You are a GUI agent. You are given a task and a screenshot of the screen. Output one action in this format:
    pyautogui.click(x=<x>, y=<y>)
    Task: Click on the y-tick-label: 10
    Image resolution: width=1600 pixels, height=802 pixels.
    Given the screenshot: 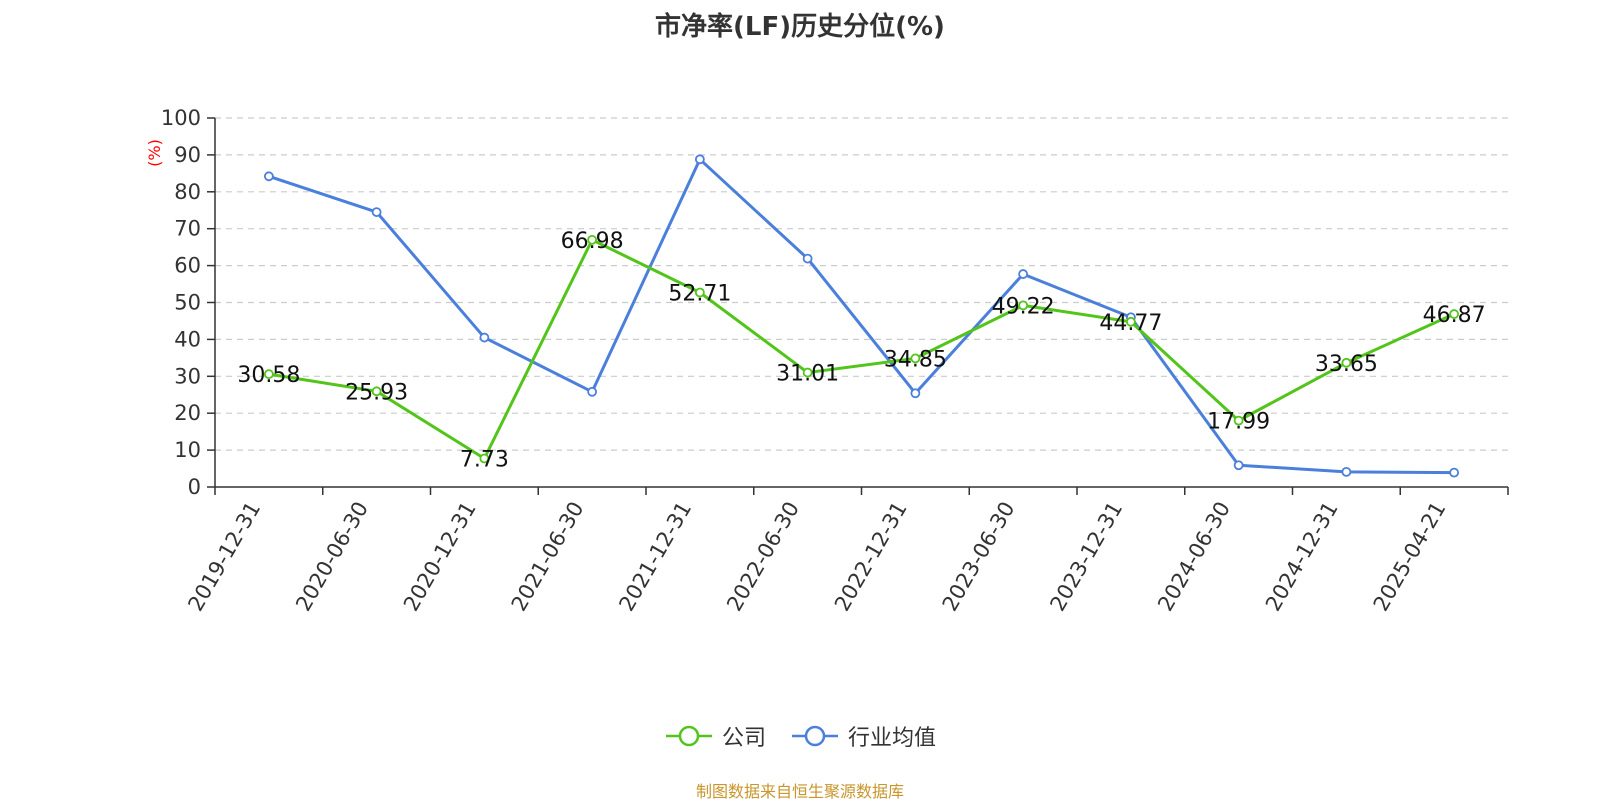 What is the action you would take?
    pyautogui.click(x=187, y=450)
    